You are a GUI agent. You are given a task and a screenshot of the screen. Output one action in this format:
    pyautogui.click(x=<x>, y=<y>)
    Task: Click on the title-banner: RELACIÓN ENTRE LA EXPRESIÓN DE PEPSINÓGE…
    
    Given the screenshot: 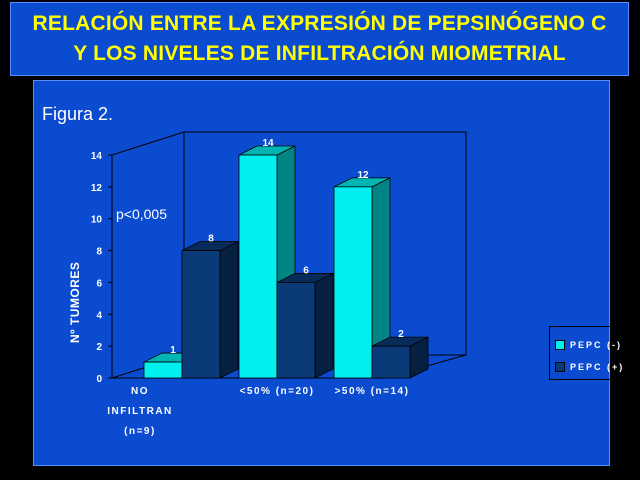 What is the action you would take?
    pyautogui.click(x=319, y=39)
    